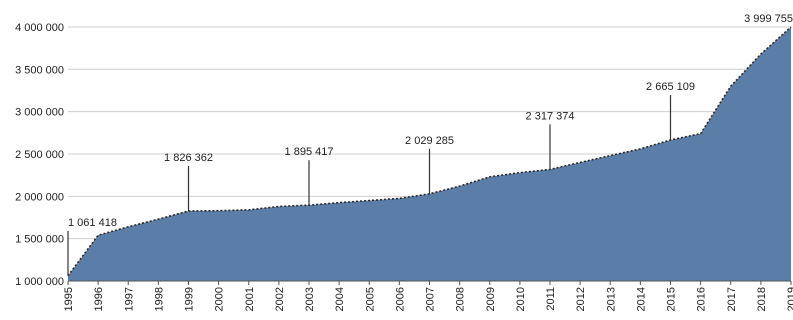  I want to click on data-label: 2 029 285, so click(429, 141).